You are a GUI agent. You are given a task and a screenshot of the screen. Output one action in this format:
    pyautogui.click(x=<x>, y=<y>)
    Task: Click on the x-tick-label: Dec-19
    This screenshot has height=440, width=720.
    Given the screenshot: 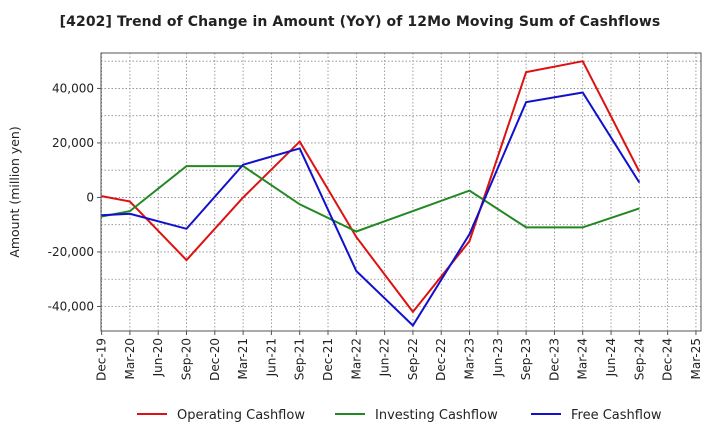 What is the action you would take?
    pyautogui.click(x=102, y=359)
    